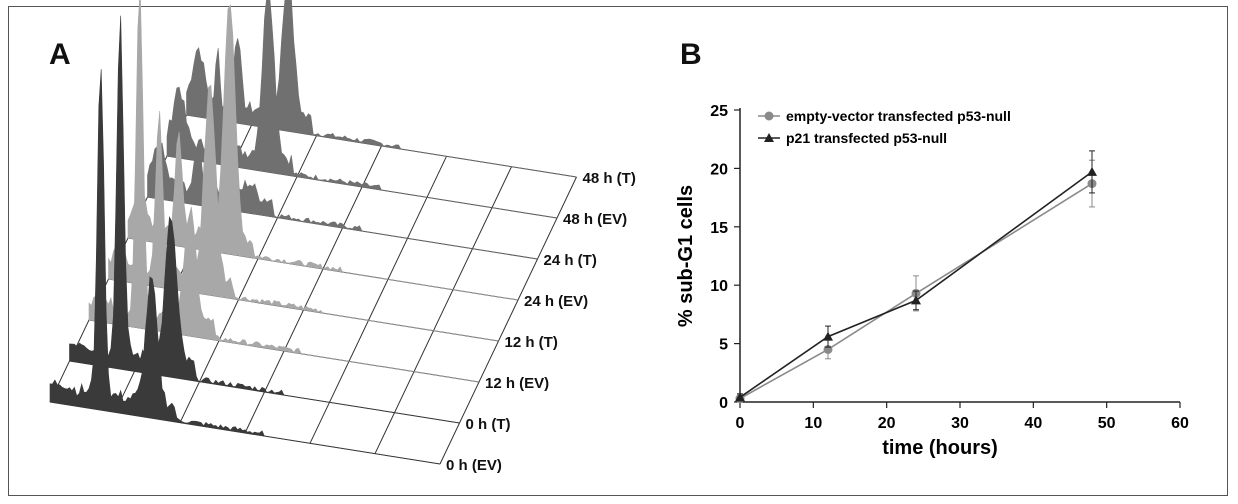  Describe the element at coordinates (898, 116) in the screenshot. I see `legend-entry: empty-vector transfected p53-null` at that location.